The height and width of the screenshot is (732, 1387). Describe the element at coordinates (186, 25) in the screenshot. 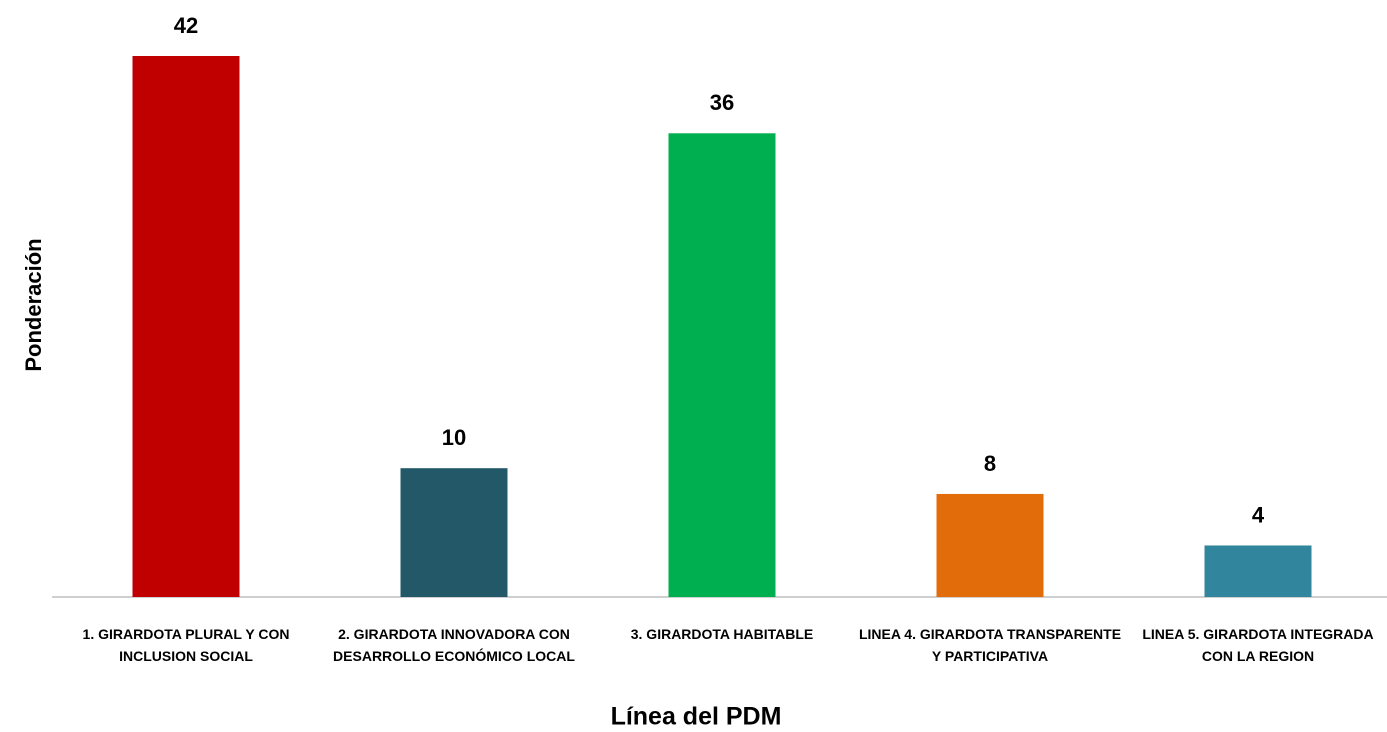

I see `value-label: 42` at that location.